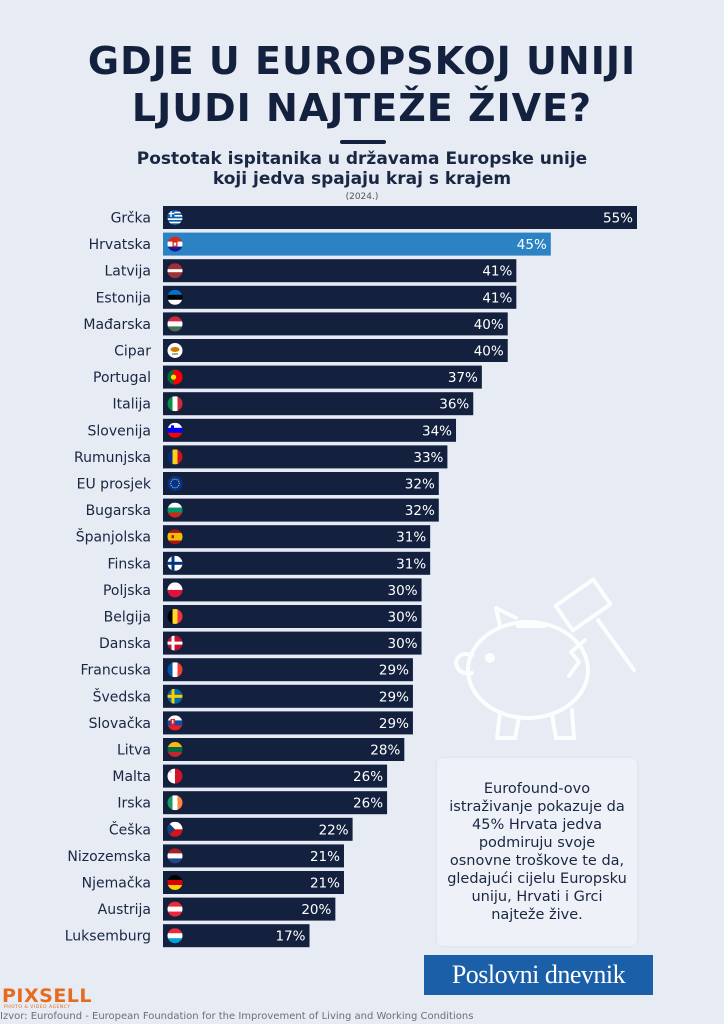 The width and height of the screenshot is (724, 1024). Describe the element at coordinates (362, 108) in the screenshot. I see `title-line-2: LJUDI NAJTEŽE ŽIVE?` at that location.